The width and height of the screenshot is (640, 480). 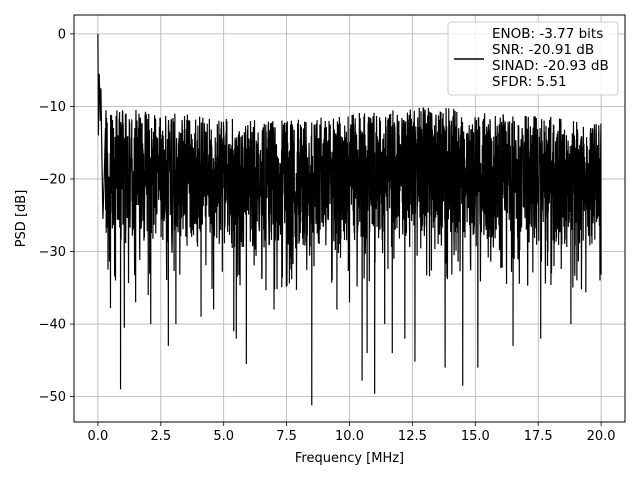 I want to click on x-tick-label: 0.0, so click(x=98, y=436).